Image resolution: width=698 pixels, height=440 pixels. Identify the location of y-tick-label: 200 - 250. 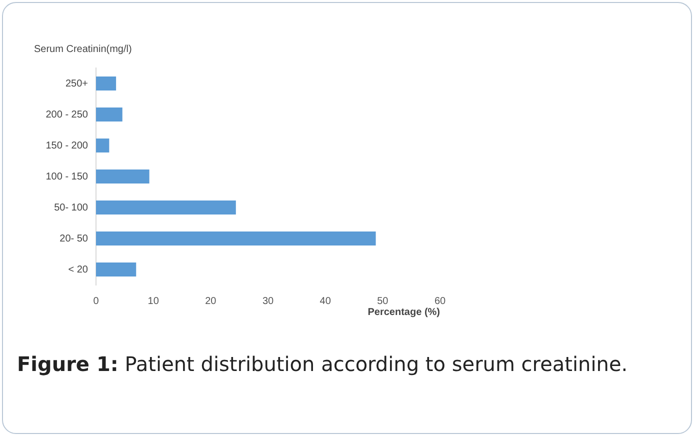
(67, 114).